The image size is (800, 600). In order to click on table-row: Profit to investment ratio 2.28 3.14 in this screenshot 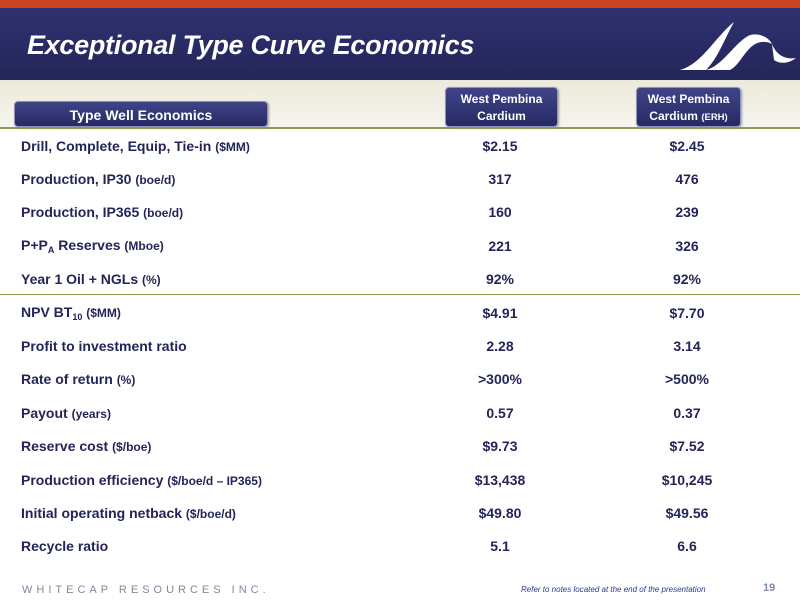, I will do `click(400, 345)`.